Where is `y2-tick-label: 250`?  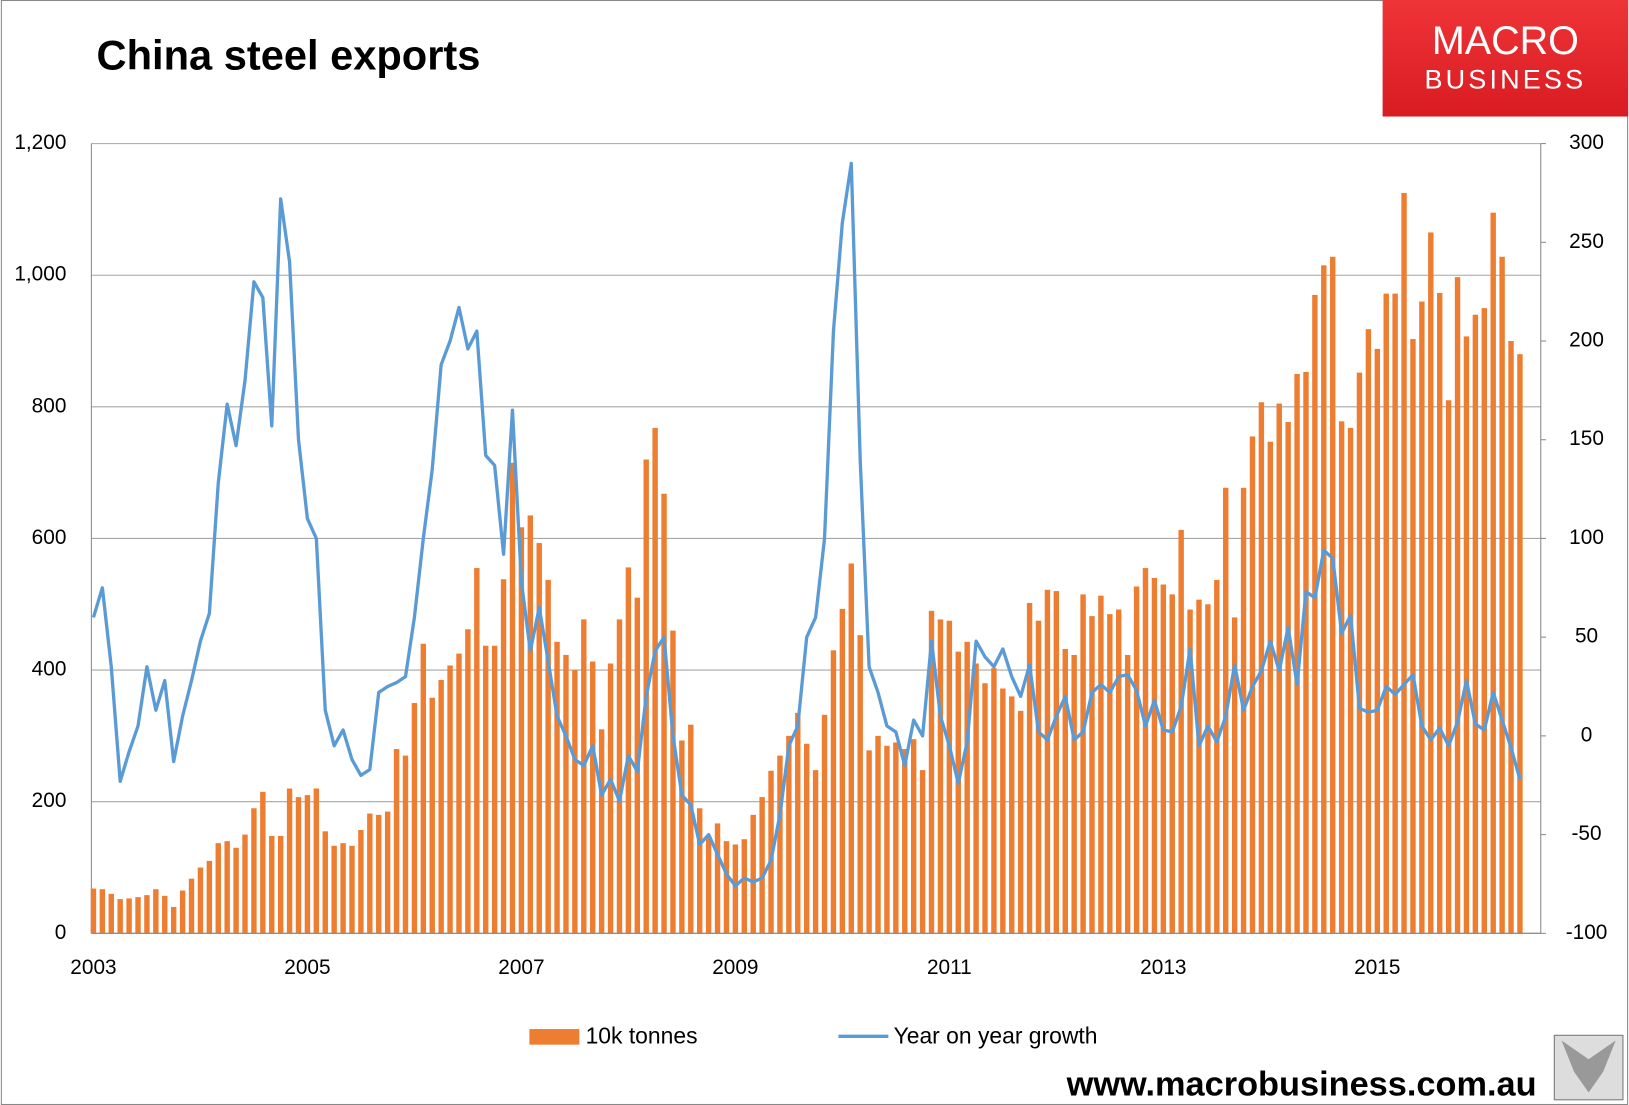 y2-tick-label: 250 is located at coordinates (1586, 241).